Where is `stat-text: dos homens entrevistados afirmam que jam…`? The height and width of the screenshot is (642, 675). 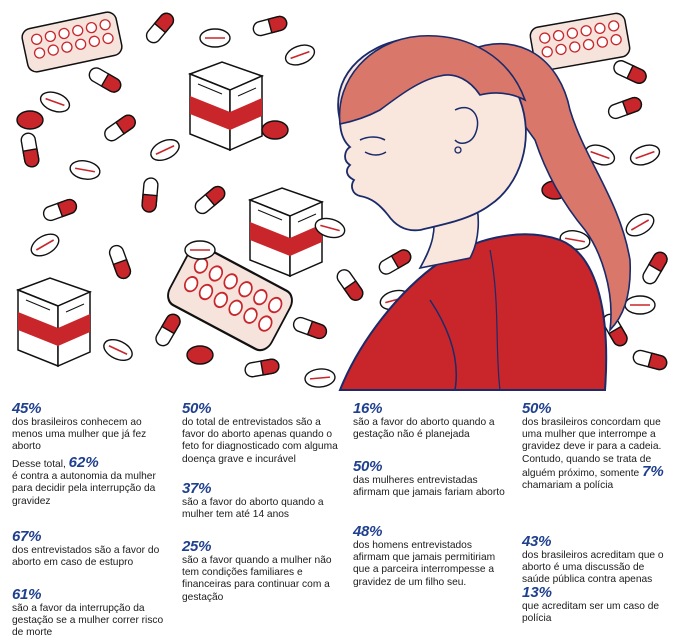
stat-text: dos homens entrevistados afirmam que jam… is located at coordinates (424, 564).